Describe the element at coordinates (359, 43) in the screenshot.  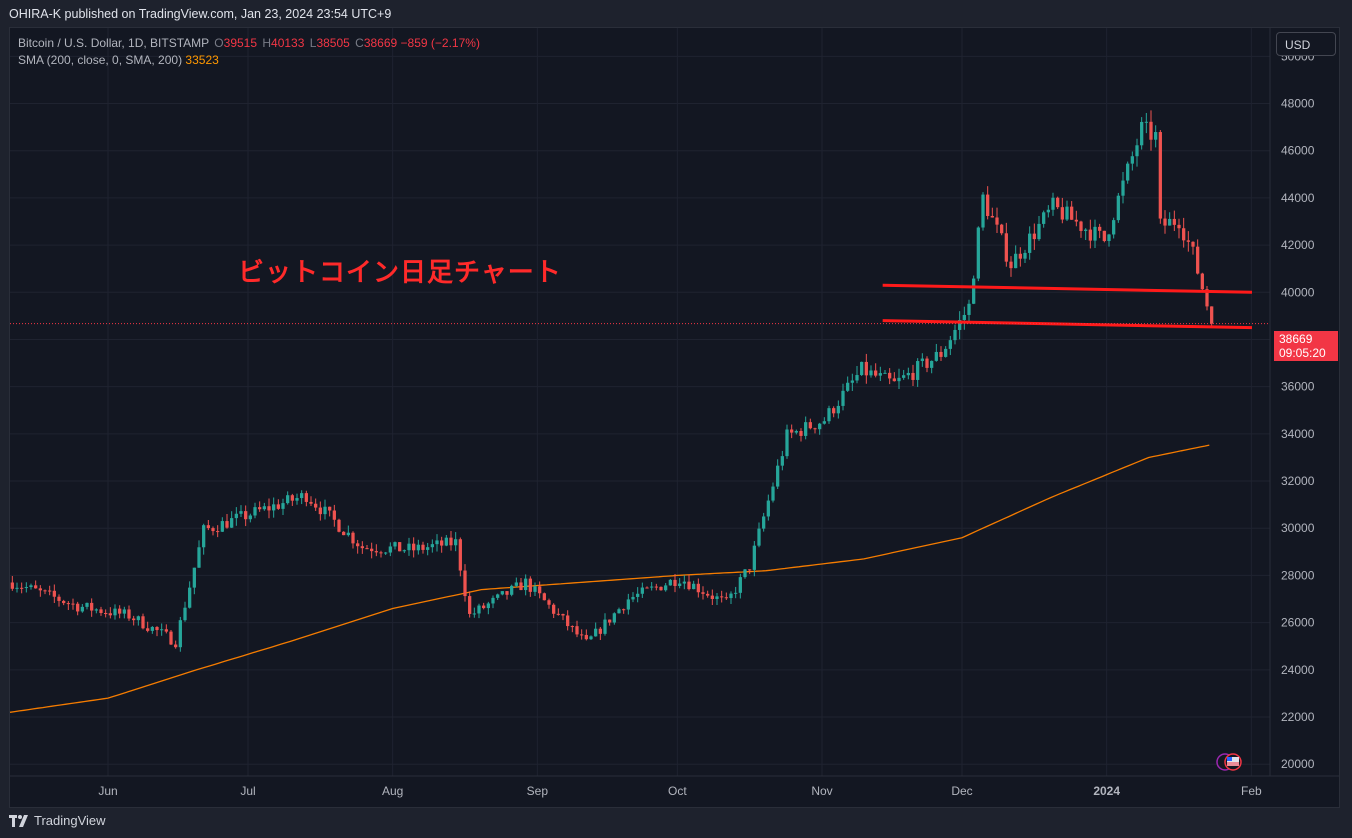
I see `close-label: C` at that location.